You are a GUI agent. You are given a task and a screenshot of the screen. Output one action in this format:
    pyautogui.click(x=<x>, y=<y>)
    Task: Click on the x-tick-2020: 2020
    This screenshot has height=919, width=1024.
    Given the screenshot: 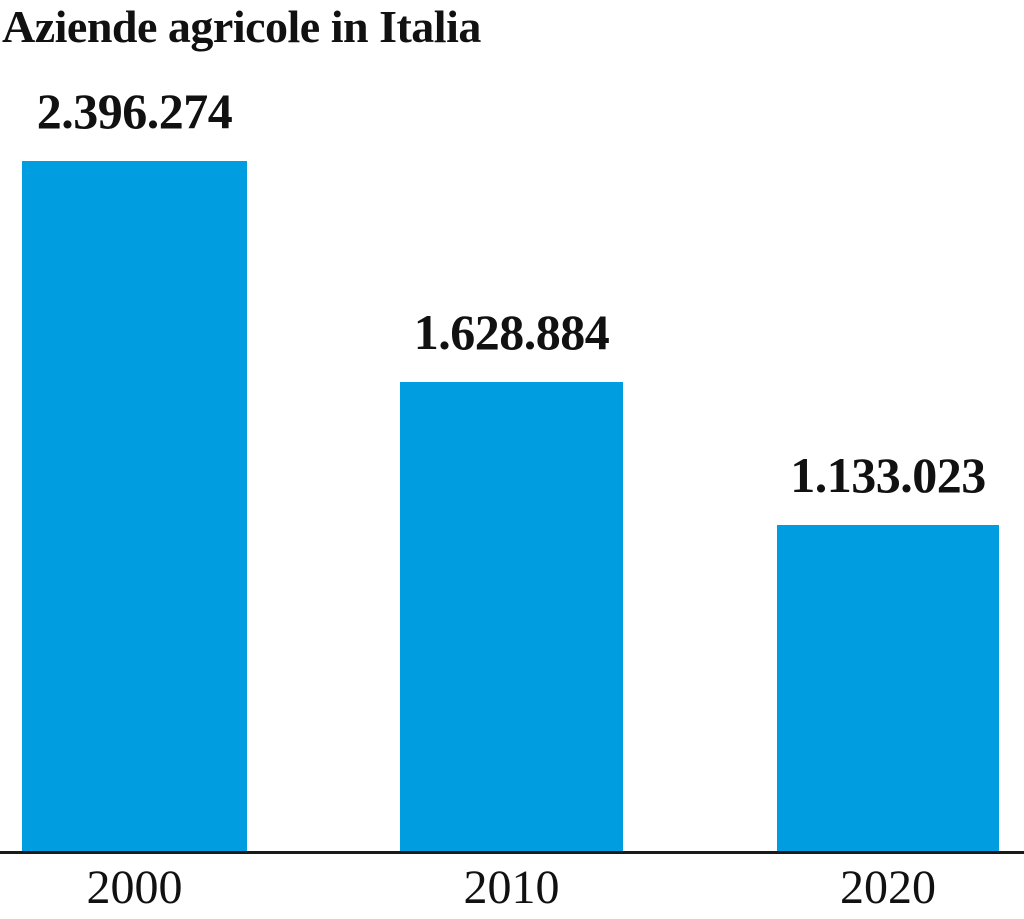 What is the action you would take?
    pyautogui.click(x=888, y=887)
    